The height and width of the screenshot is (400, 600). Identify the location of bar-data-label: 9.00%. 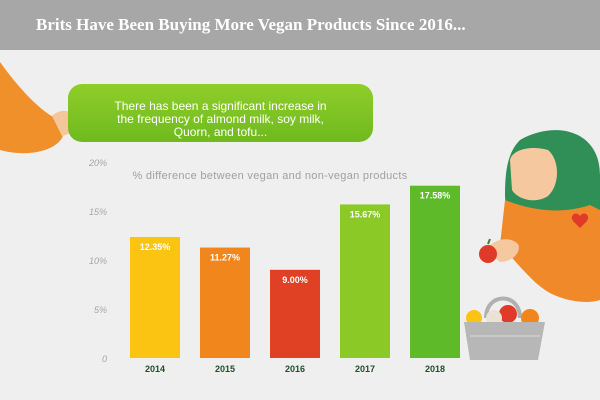
(295, 280).